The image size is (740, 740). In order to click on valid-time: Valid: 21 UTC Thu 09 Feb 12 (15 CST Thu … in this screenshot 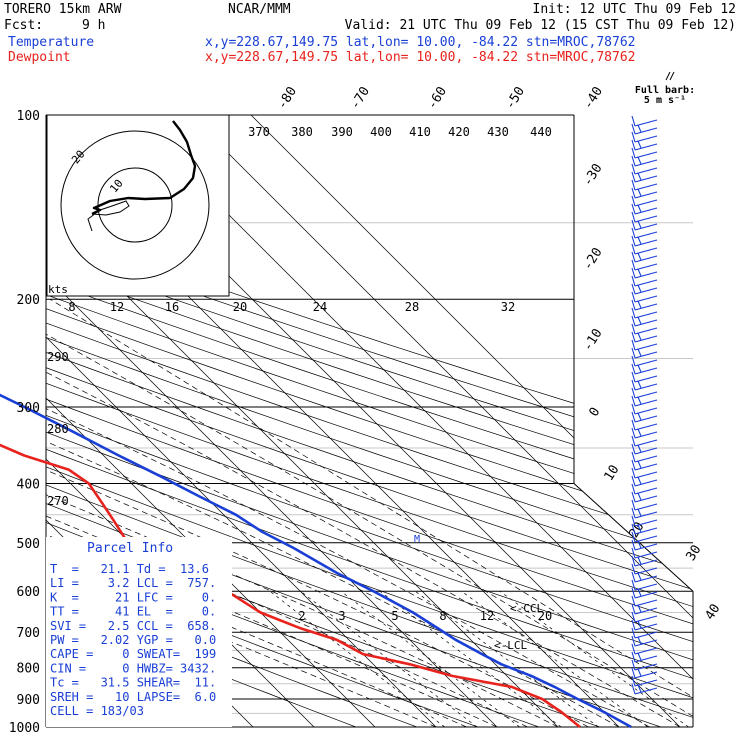, I will do `click(540, 25)`.